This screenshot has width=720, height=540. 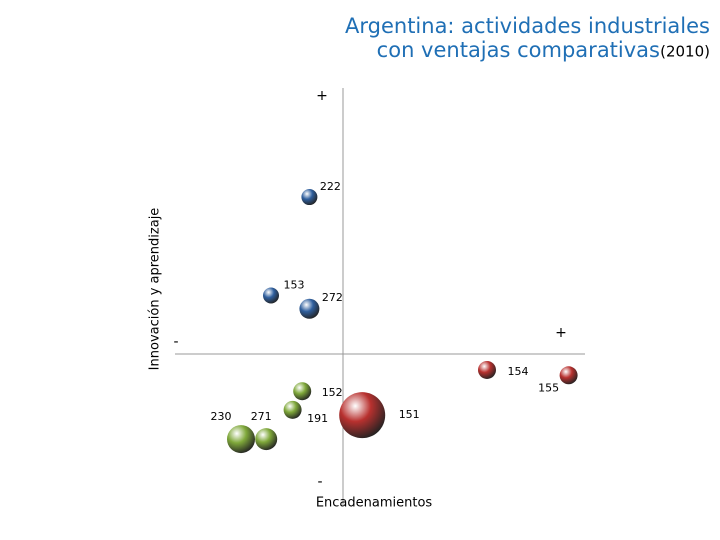 I want to click on point-label: 230, so click(x=221, y=416).